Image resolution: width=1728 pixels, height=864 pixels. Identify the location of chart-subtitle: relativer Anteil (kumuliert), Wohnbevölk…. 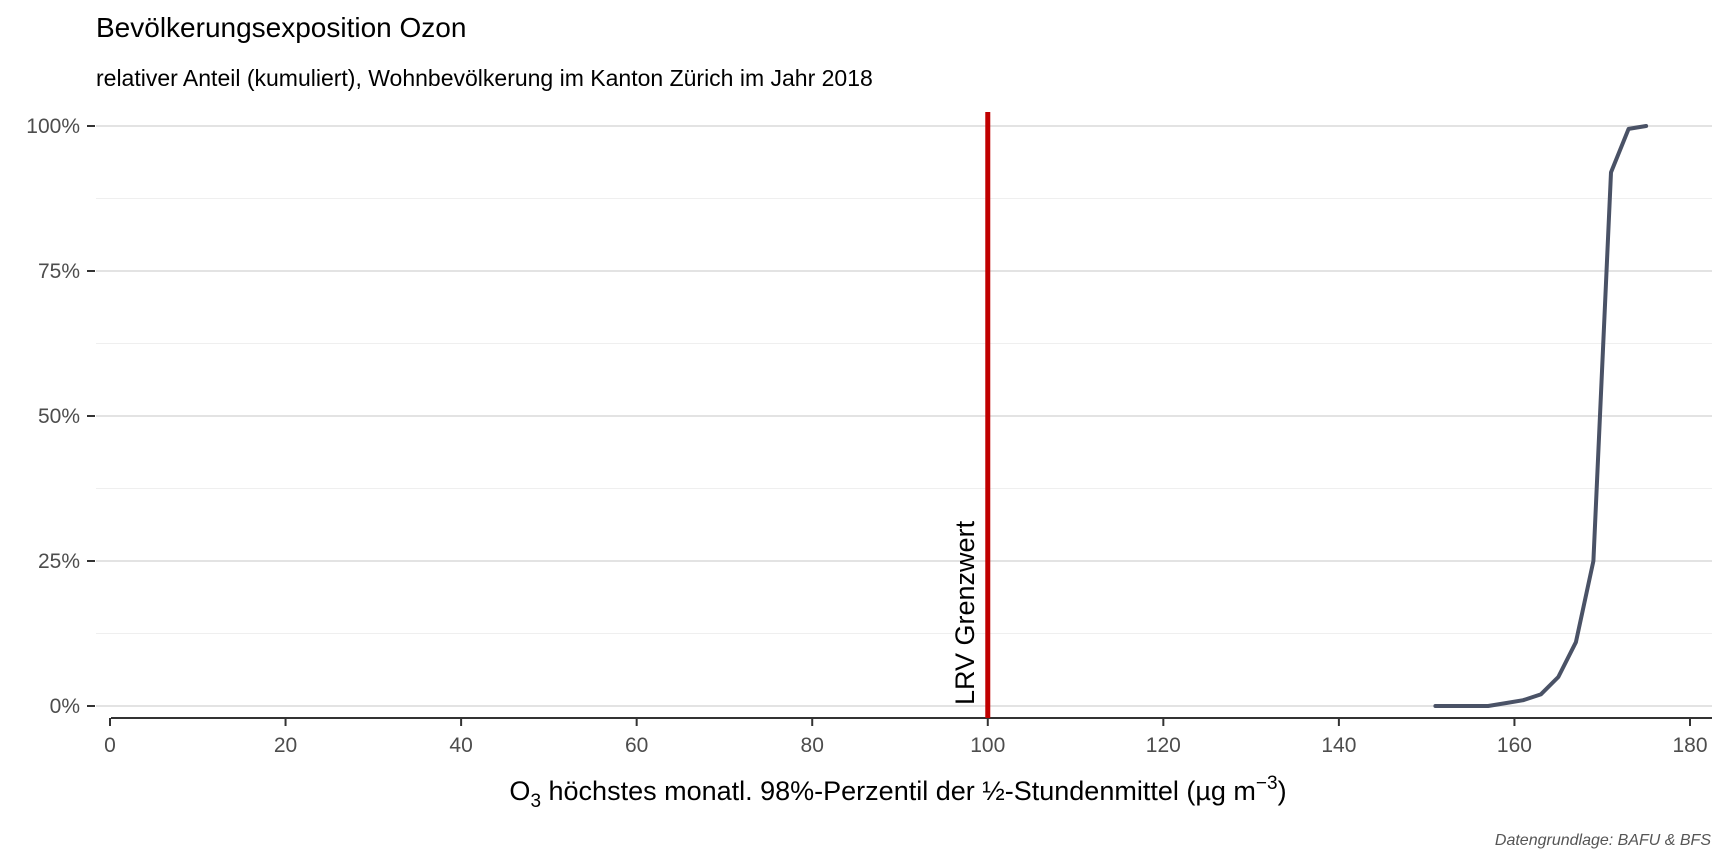
(484, 78).